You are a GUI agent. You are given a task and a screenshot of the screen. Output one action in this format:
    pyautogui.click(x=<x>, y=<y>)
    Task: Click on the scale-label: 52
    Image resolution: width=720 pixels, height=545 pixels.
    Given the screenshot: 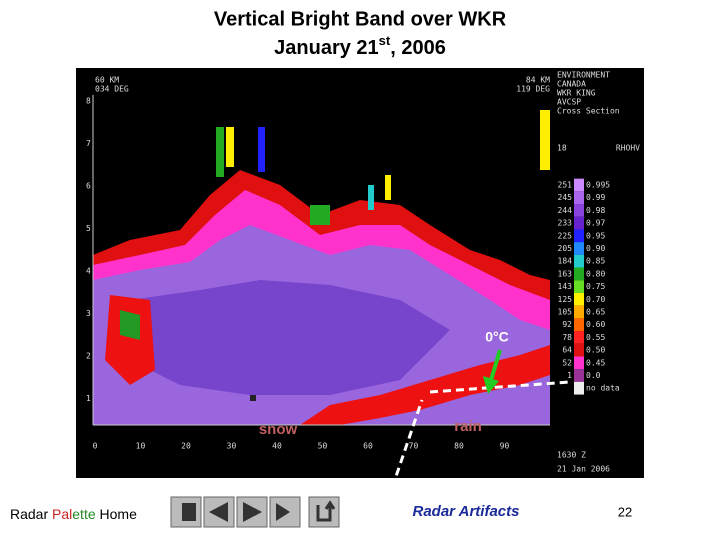 What is the action you would take?
    pyautogui.click(x=567, y=362)
    